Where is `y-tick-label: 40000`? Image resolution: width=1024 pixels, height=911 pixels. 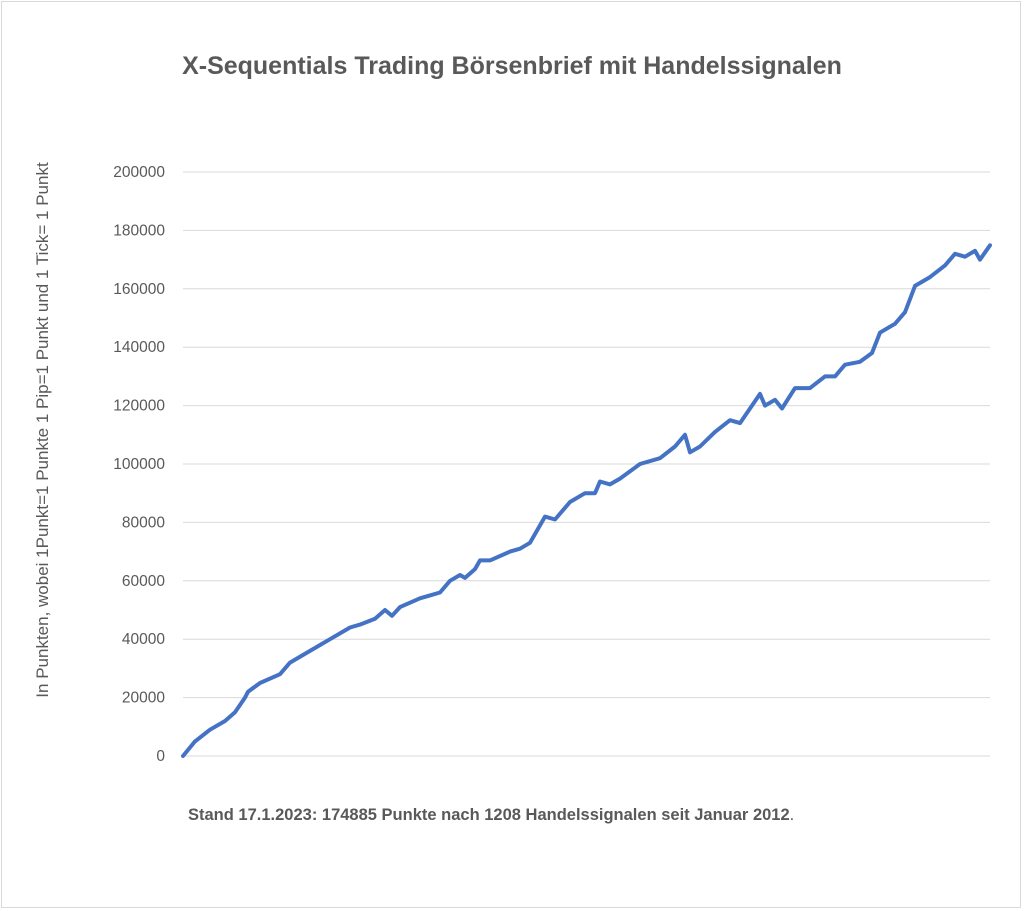
y-tick-label: 40000 is located at coordinates (143, 639).